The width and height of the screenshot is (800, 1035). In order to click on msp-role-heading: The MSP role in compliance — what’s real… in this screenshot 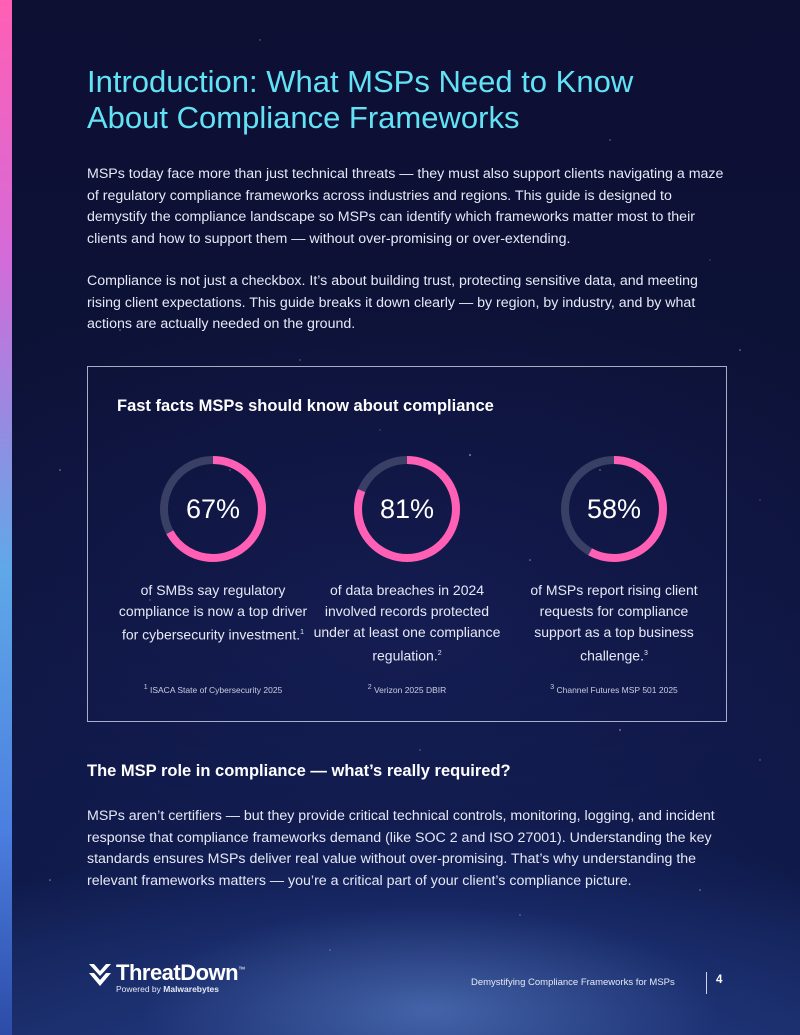, I will do `click(299, 771)`.